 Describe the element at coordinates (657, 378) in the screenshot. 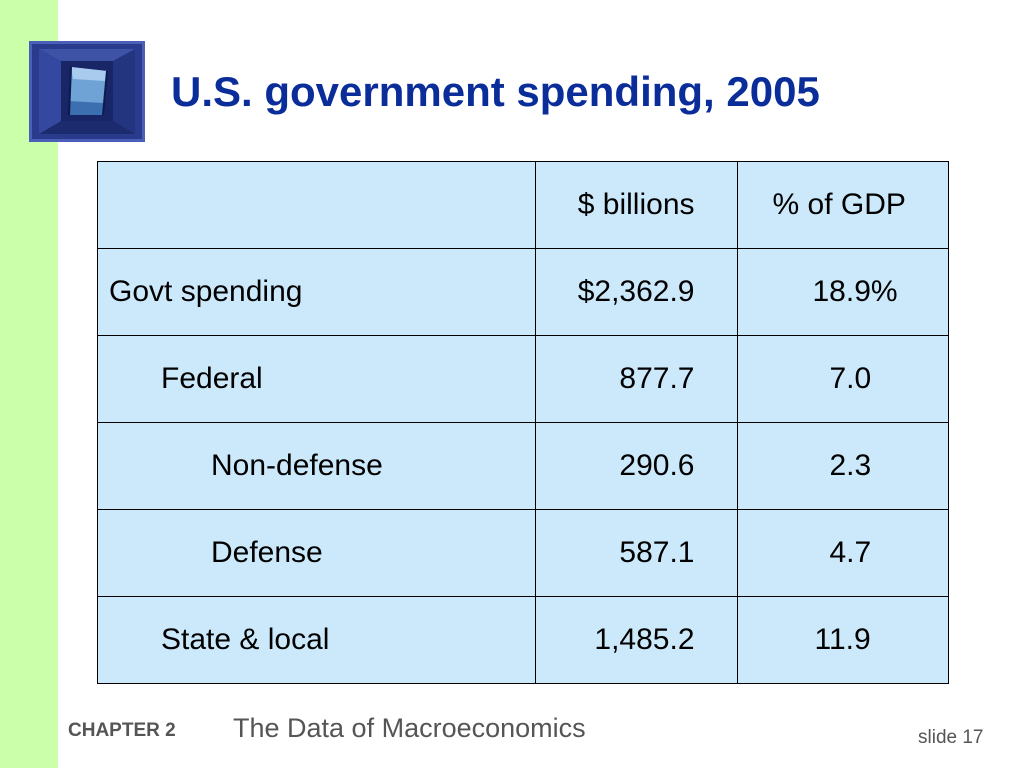

I see `row-billions: 877.7` at that location.